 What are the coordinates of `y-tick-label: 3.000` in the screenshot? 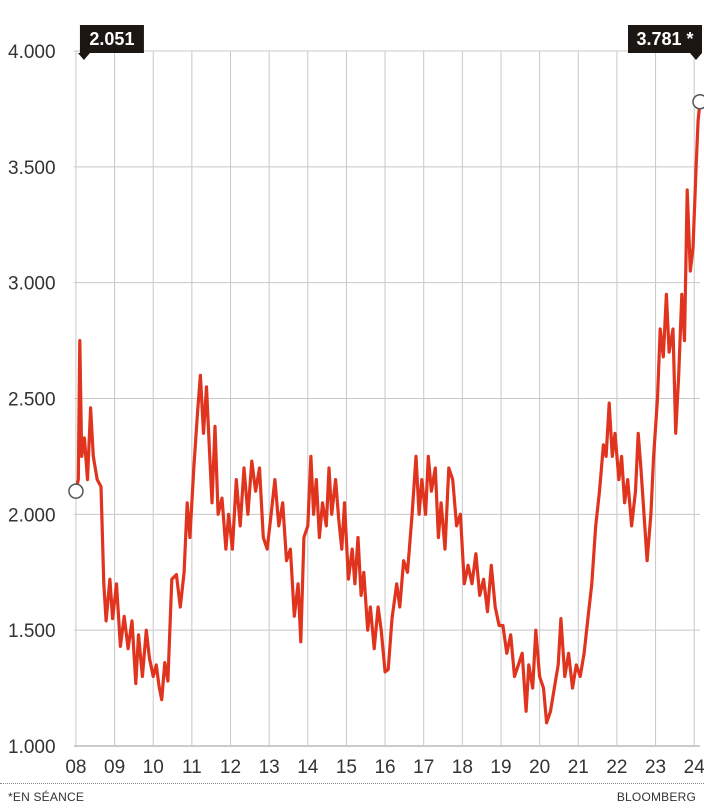 It's located at (32, 284).